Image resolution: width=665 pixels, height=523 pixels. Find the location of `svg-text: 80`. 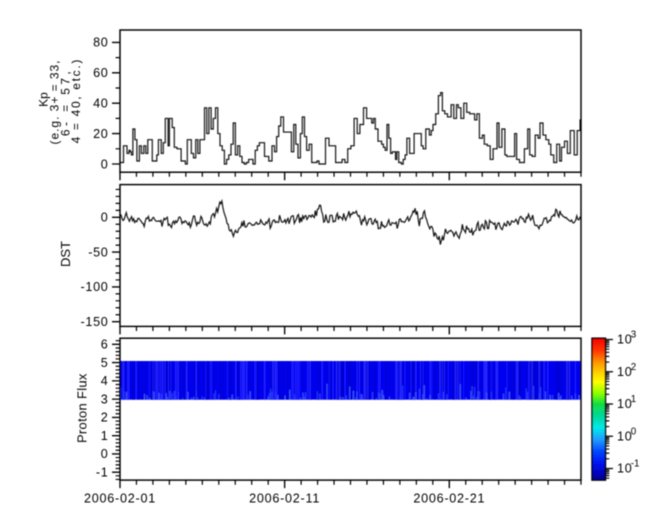

svg-text: 80 is located at coordinates (100, 43).